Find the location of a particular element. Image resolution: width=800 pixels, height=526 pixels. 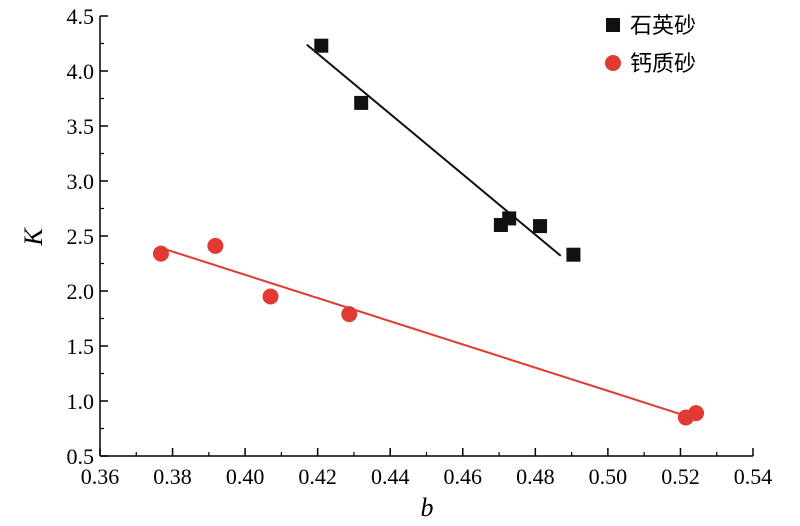

x-axis-title: b is located at coordinates (427, 507).